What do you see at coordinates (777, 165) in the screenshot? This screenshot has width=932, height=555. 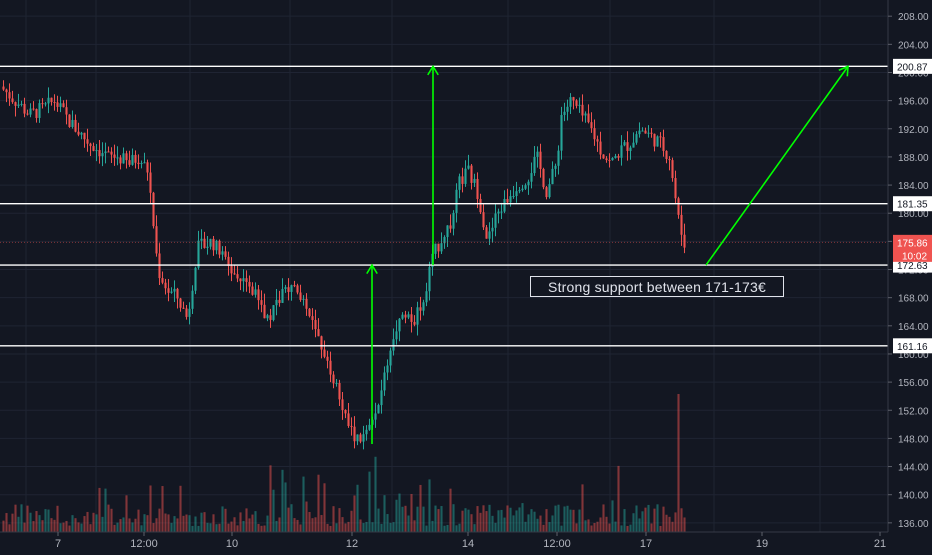 I see `arrow-shaft` at bounding box center [777, 165].